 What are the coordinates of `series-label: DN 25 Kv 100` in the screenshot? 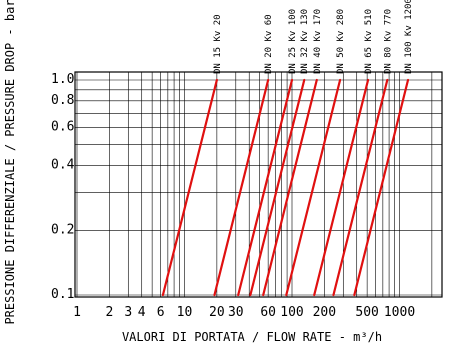 It's located at (293, 41).